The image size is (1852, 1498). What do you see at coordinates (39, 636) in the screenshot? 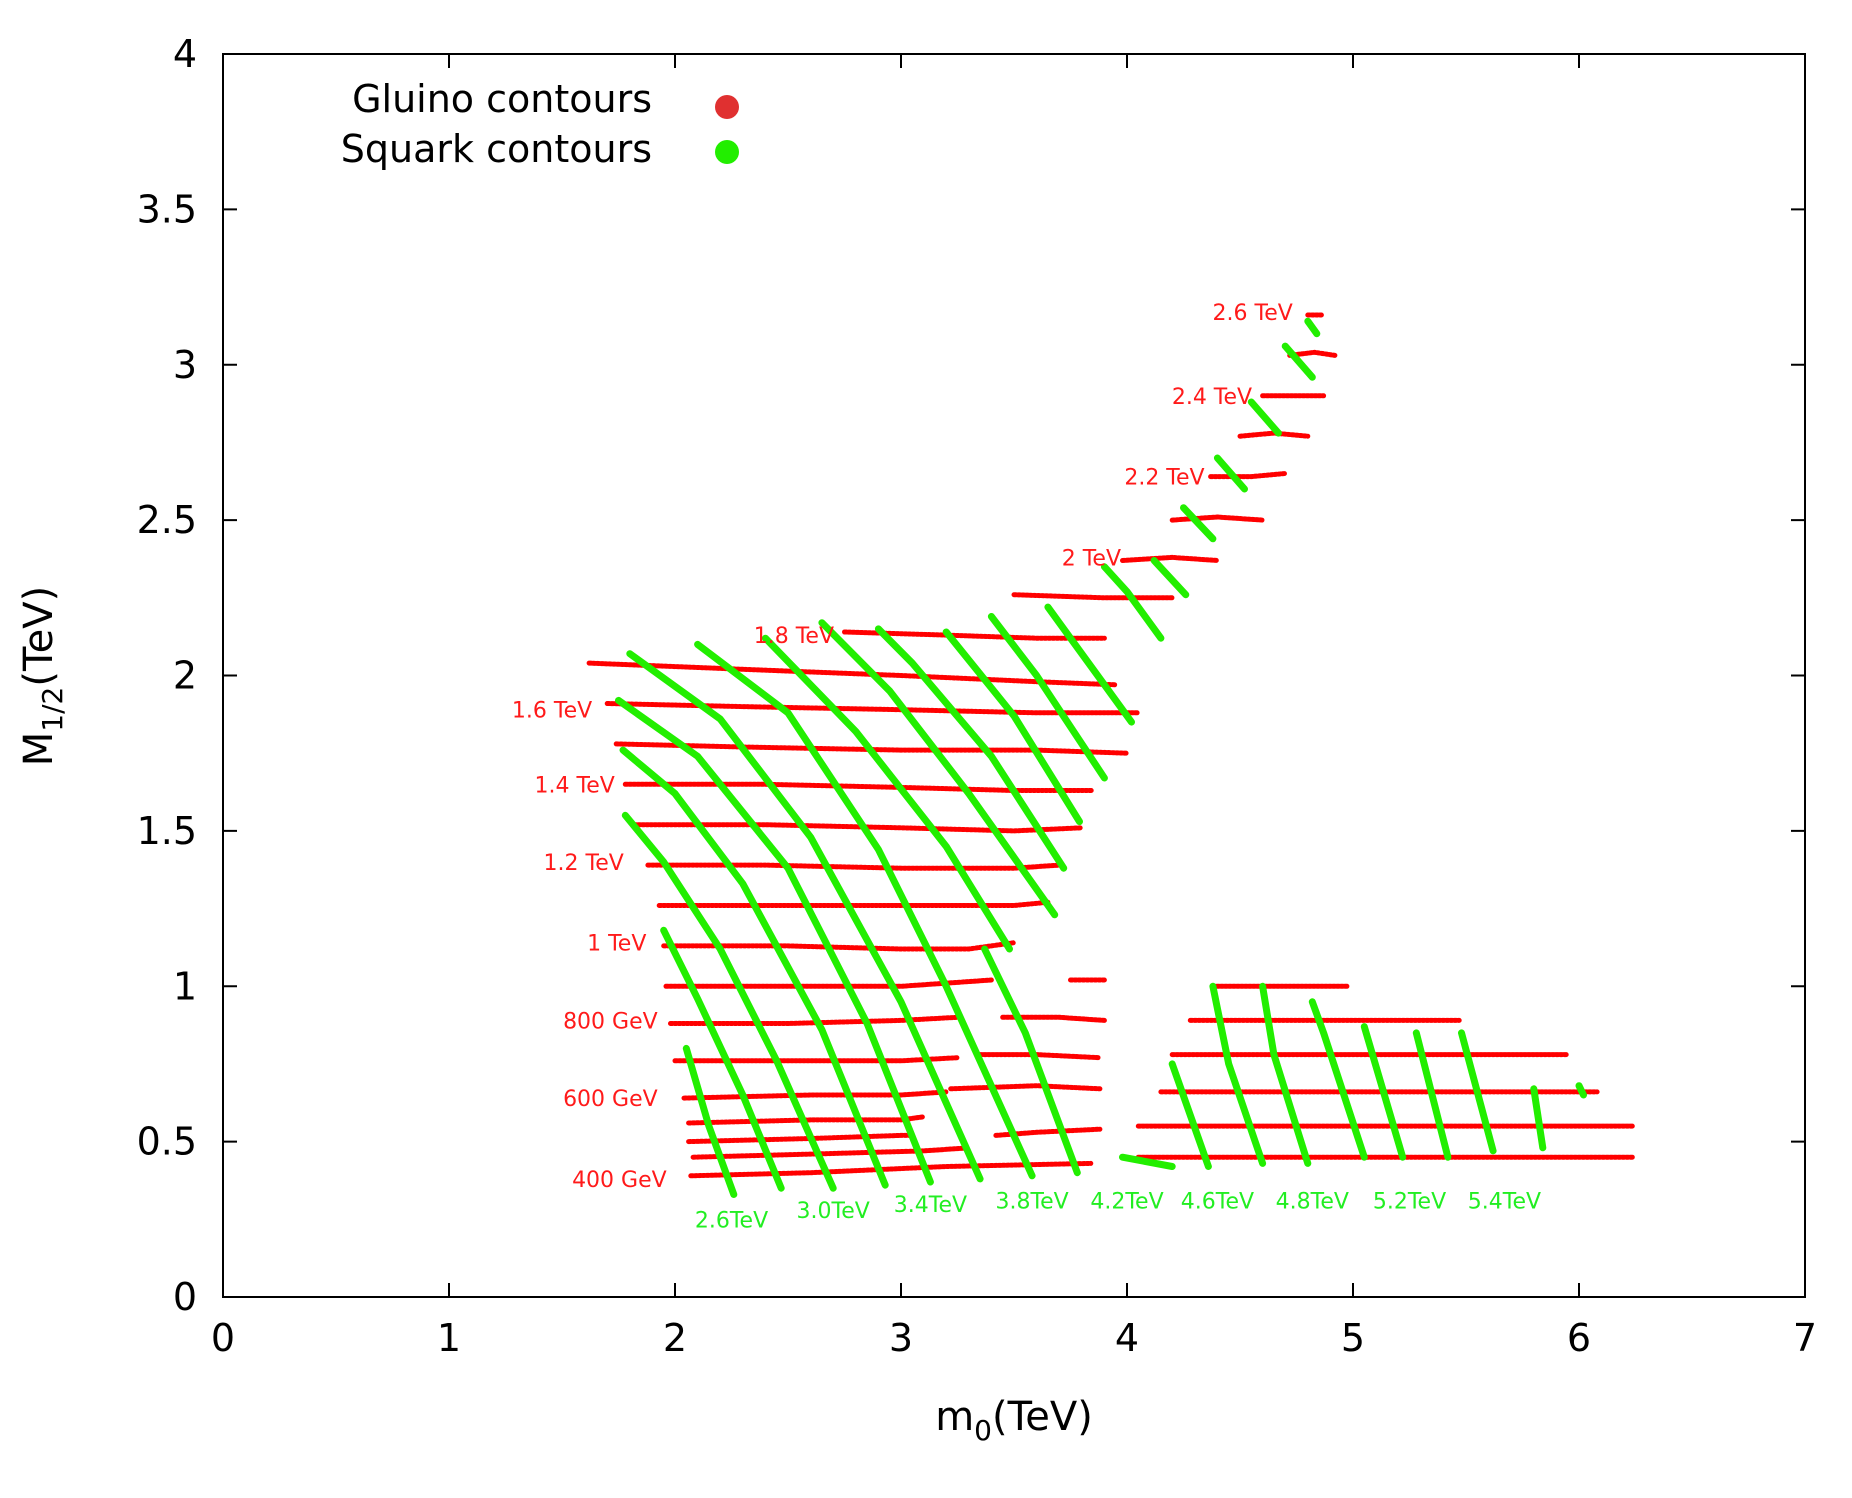
I see `y-axis-title-unit: (TeV)` at bounding box center [39, 636].